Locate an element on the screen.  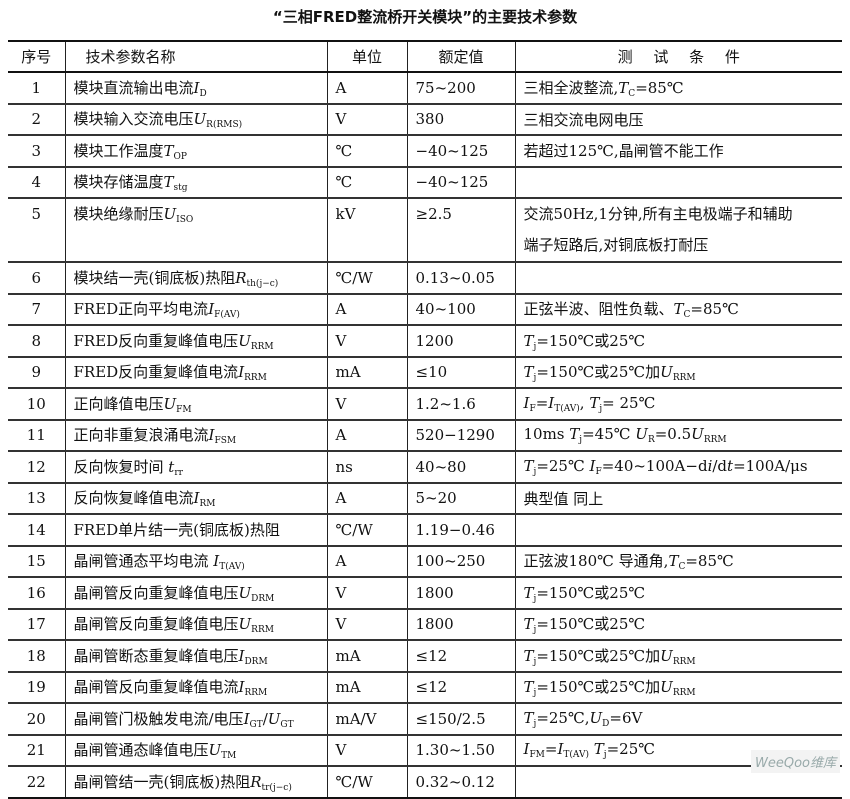
text-segment: 晶闸管通态平均电流 is located at coordinates (143, 561).